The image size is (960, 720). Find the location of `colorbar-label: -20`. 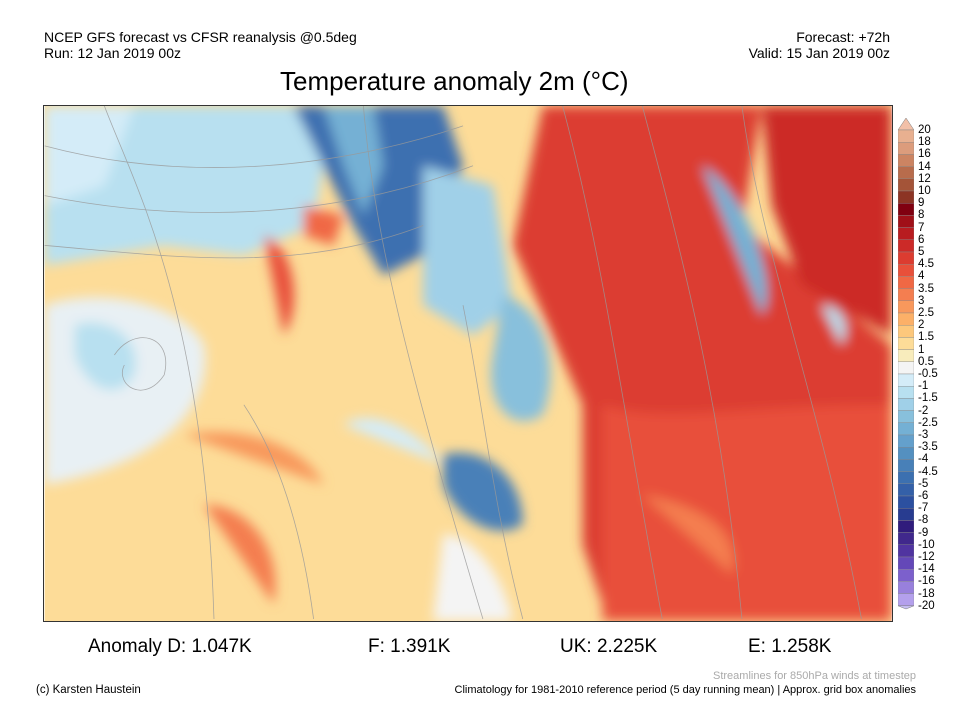

colorbar-label: -20 is located at coordinates (926, 605).